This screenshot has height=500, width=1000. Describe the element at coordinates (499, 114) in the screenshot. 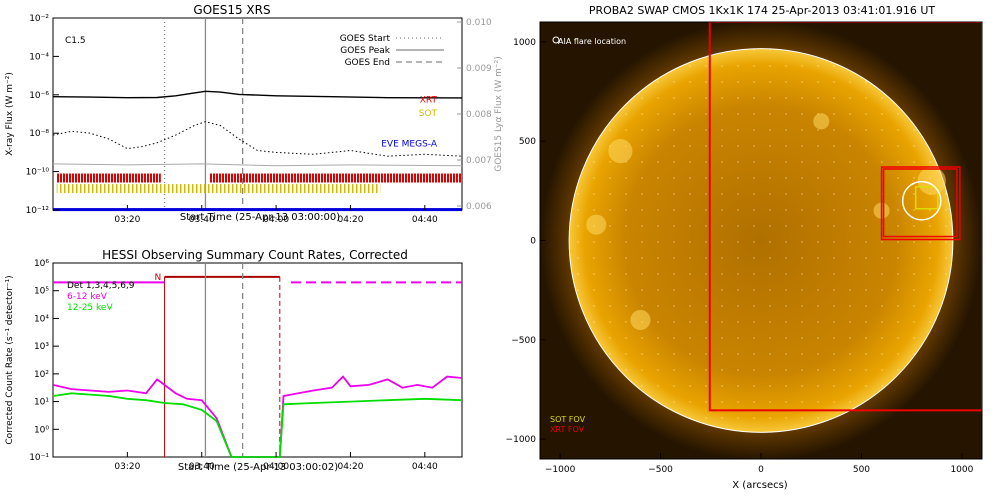

I see `goes-ylabel-right: GOES15 Lyα Flux (W m⁻²)` at that location.